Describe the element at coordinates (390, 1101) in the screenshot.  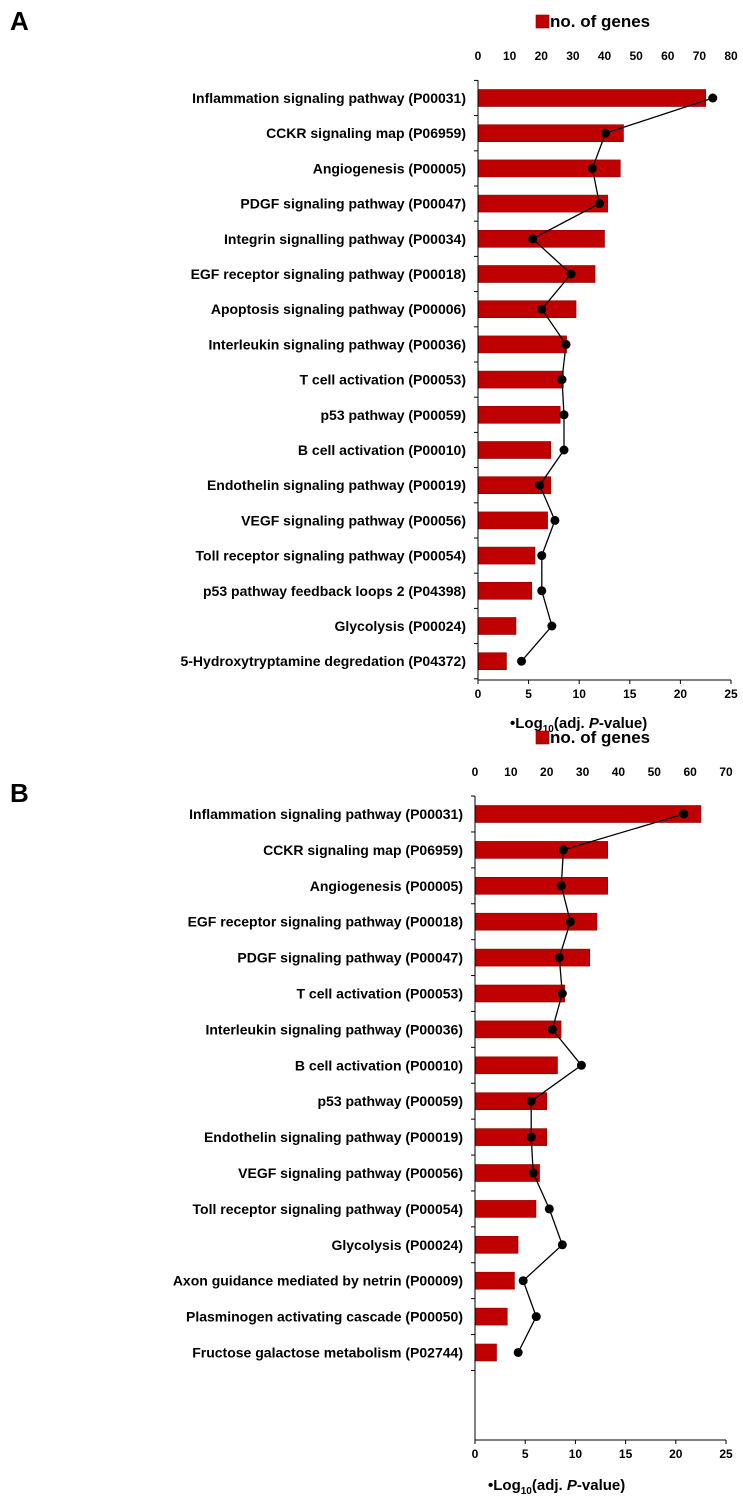
I see `category-label: p53 pathway (P00059)` at that location.